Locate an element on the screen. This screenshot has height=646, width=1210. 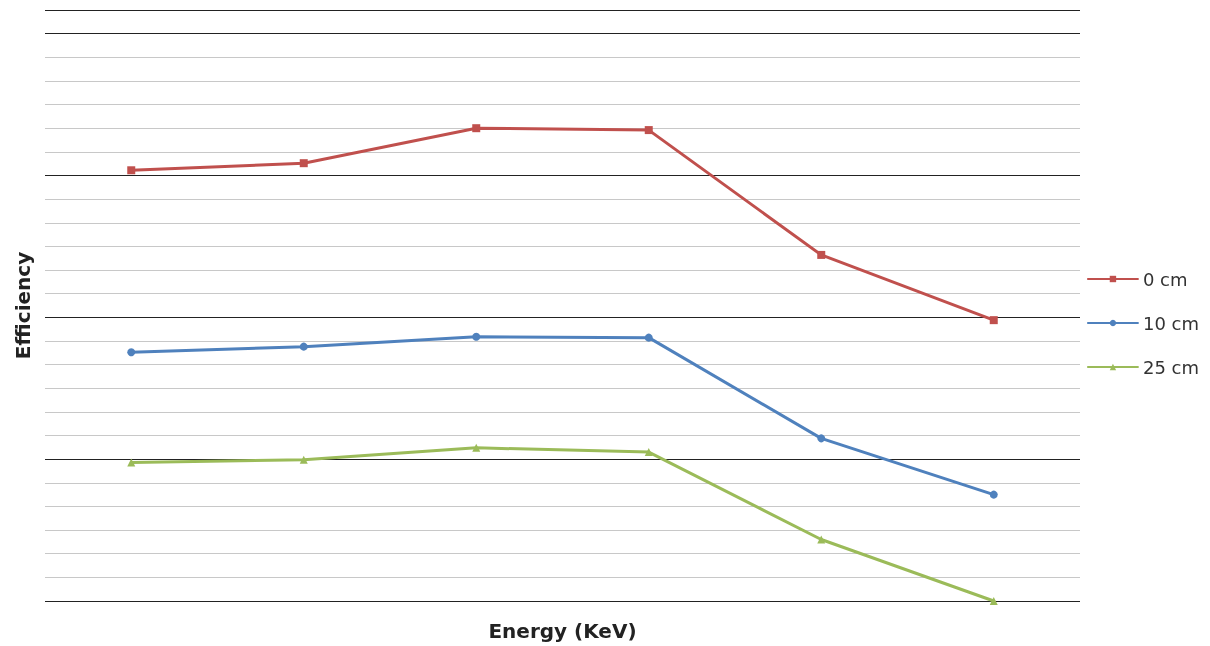
legend-label: 0 cm is located at coordinates (1165, 279).